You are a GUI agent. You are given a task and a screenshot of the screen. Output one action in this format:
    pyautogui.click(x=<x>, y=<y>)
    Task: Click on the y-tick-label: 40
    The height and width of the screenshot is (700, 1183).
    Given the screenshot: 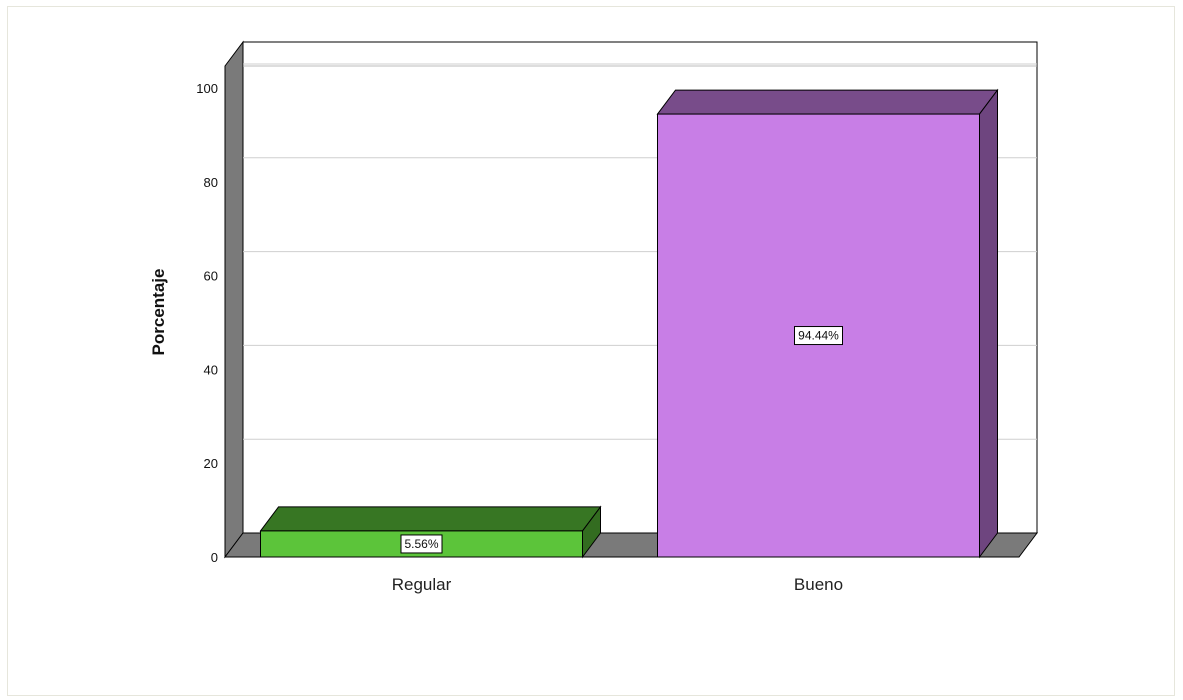 What is the action you would take?
    pyautogui.click(x=211, y=369)
    